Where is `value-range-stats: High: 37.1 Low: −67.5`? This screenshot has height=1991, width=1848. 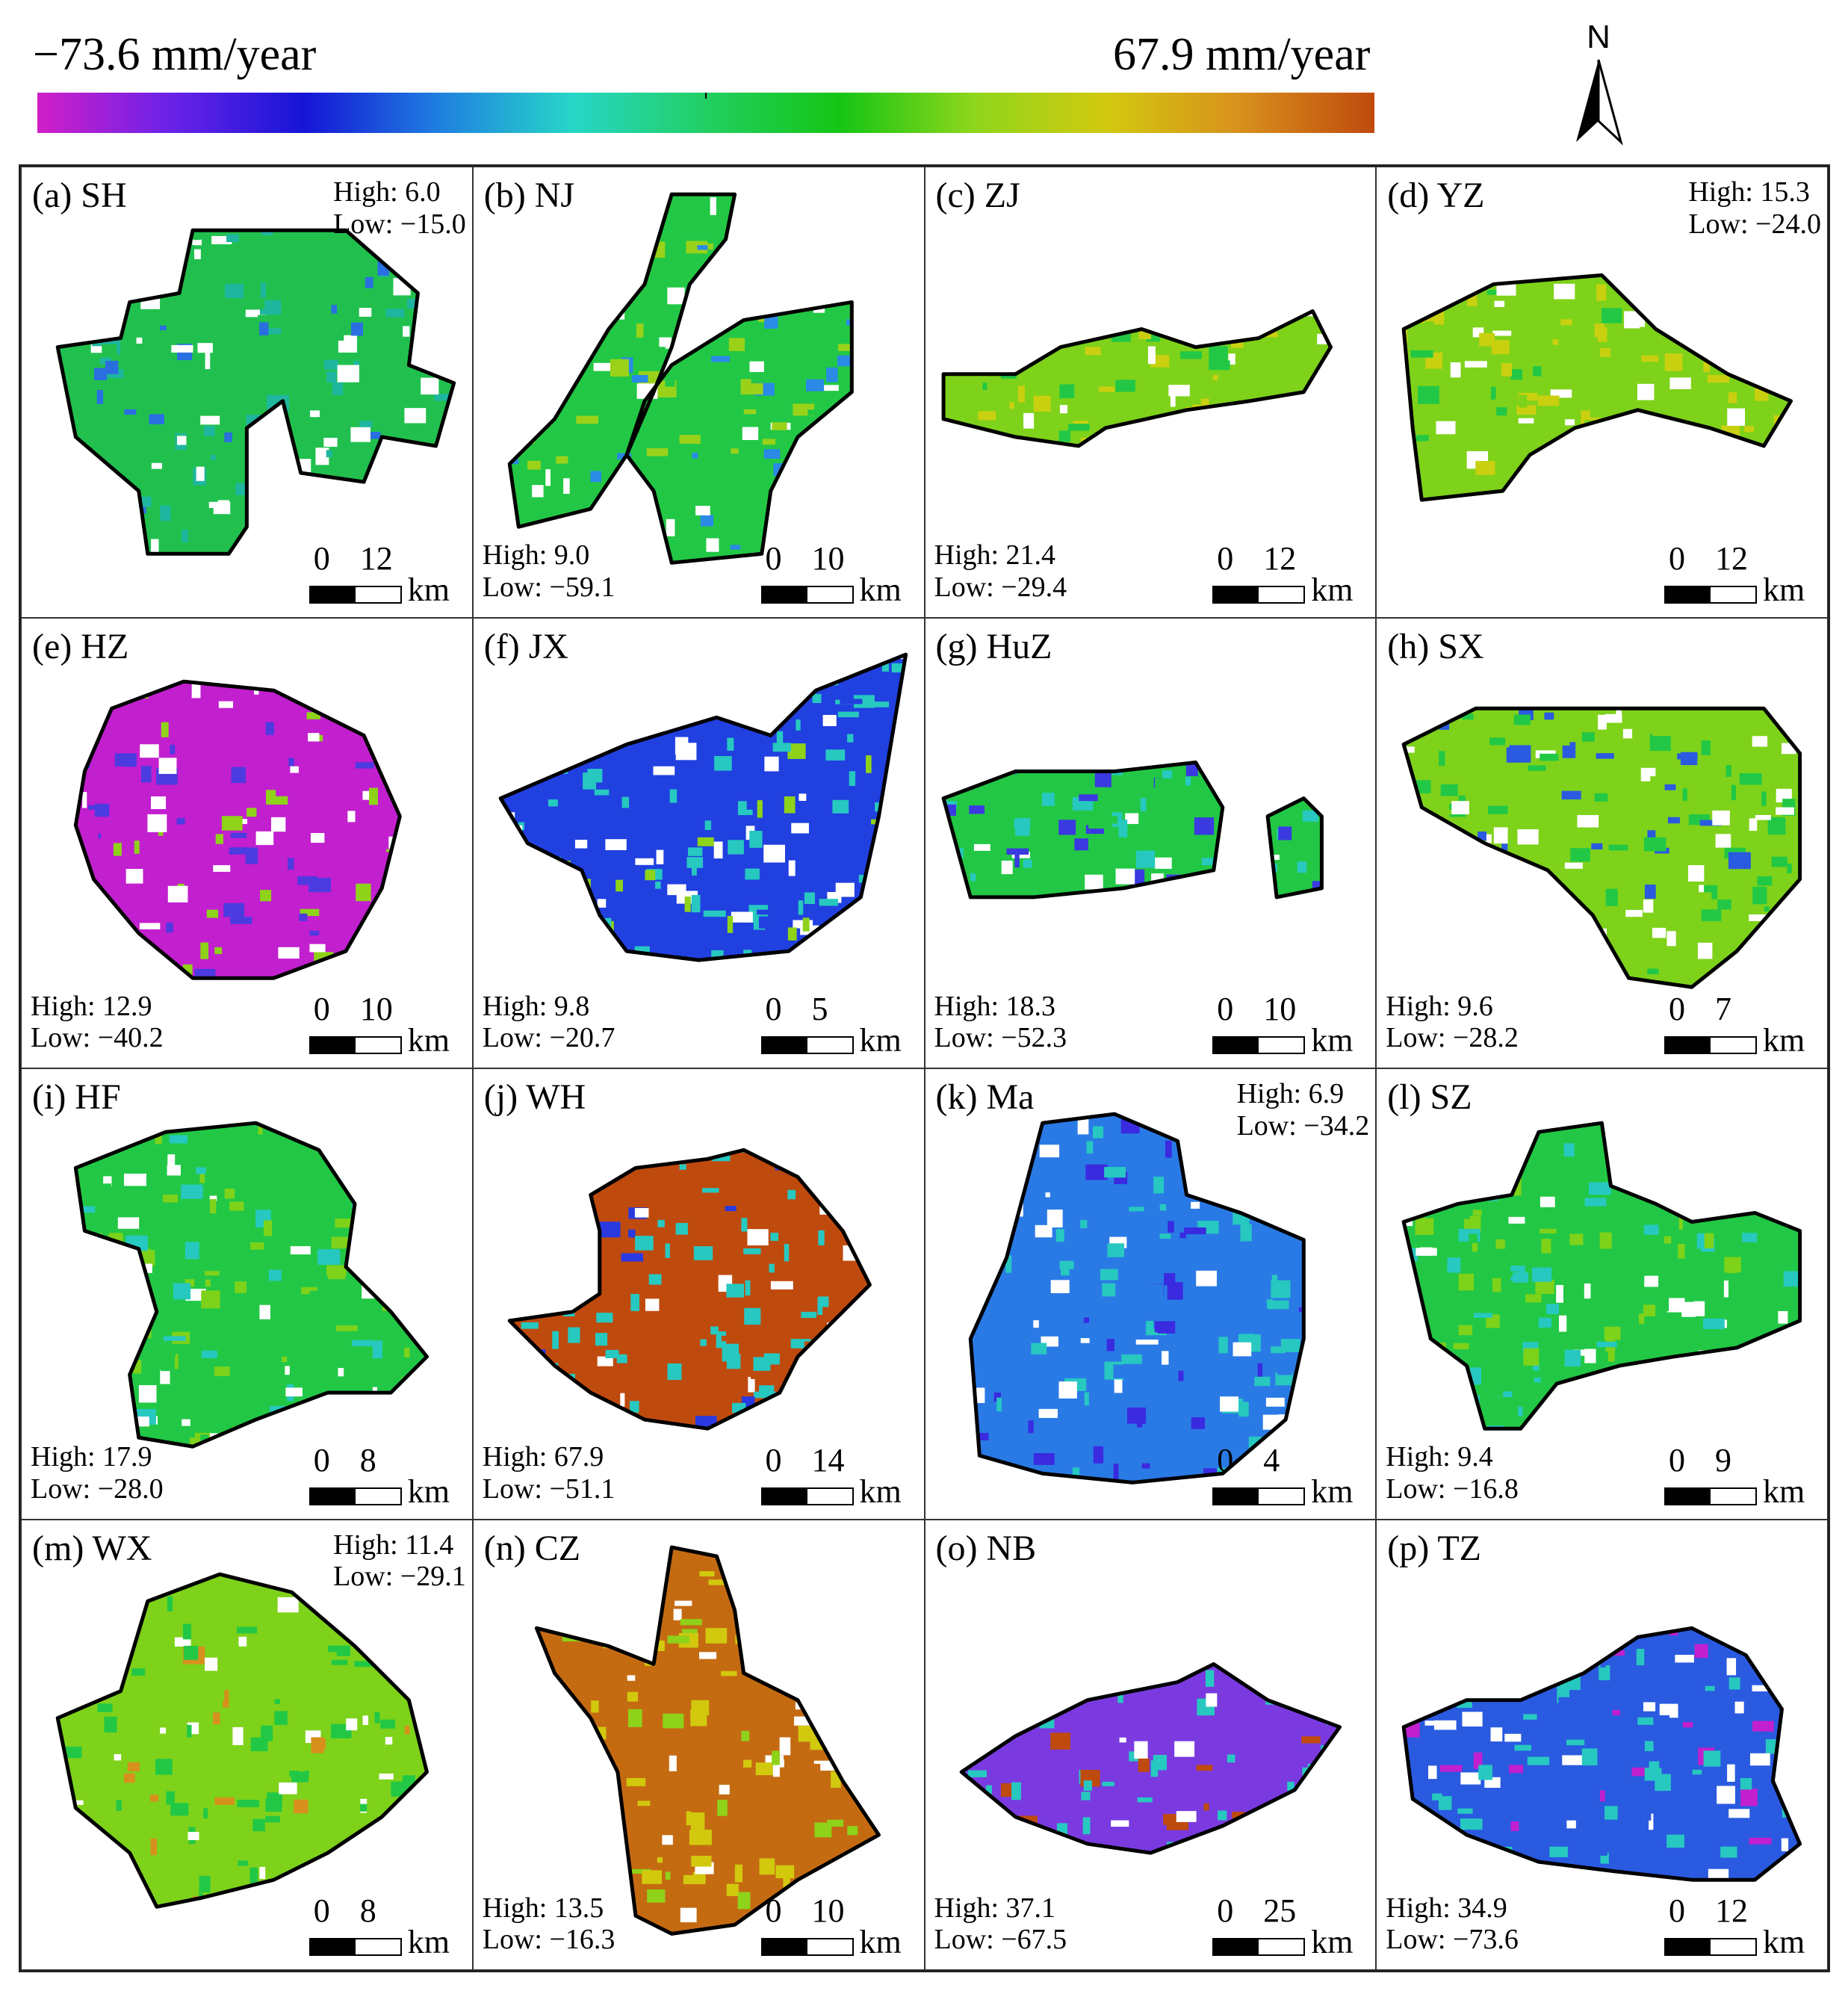
value-range-stats: High: 37.1 Low: −67.5 is located at coordinates (1001, 1924).